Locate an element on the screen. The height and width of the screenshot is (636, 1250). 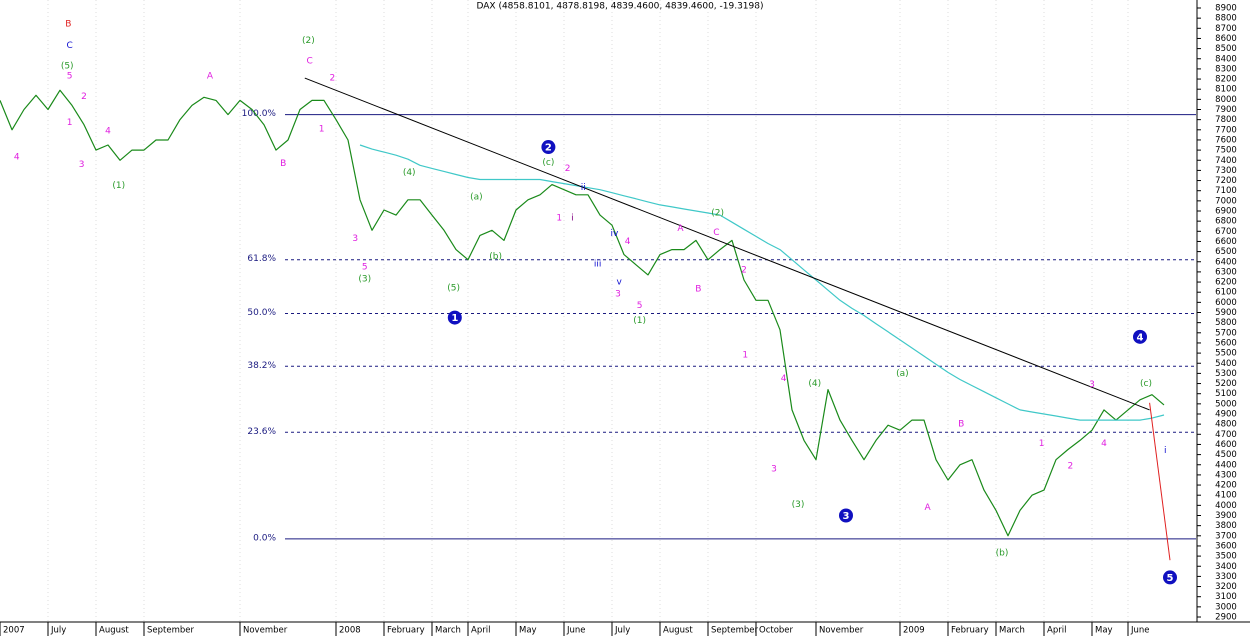
y-tick-label: 5700 is located at coordinates (1226, 333).